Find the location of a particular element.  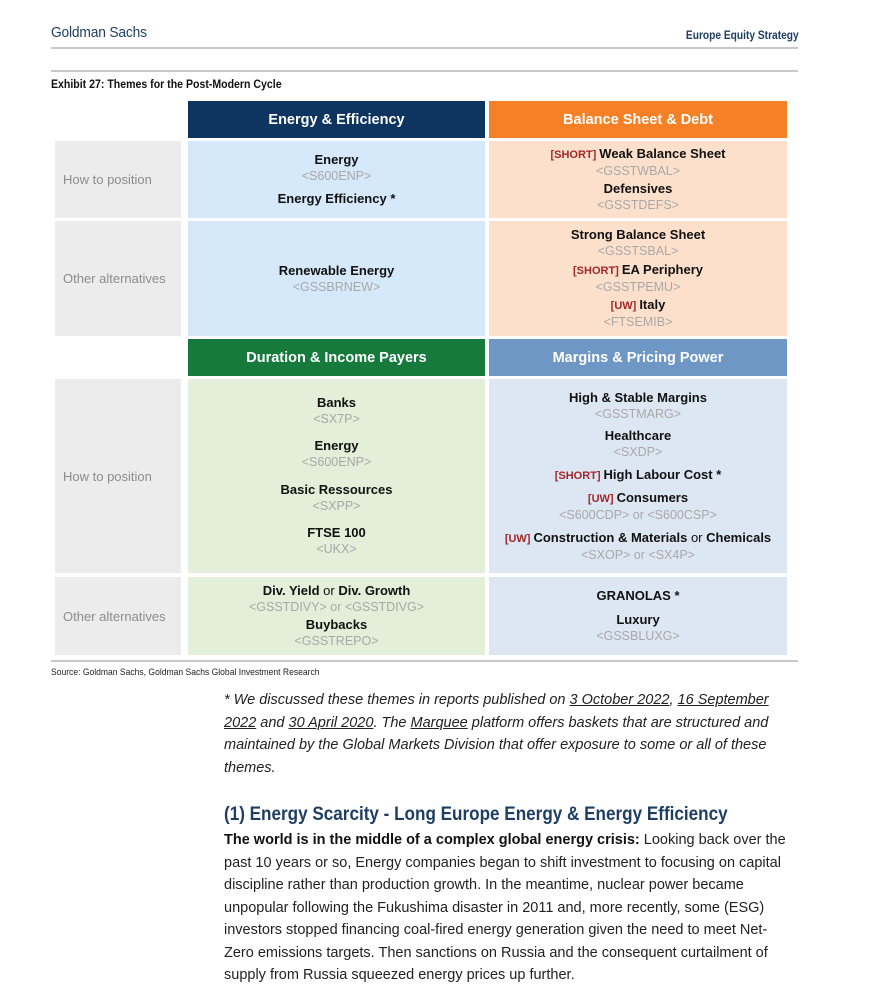

report-series: Europe Equity Strategy is located at coordinates (742, 35).